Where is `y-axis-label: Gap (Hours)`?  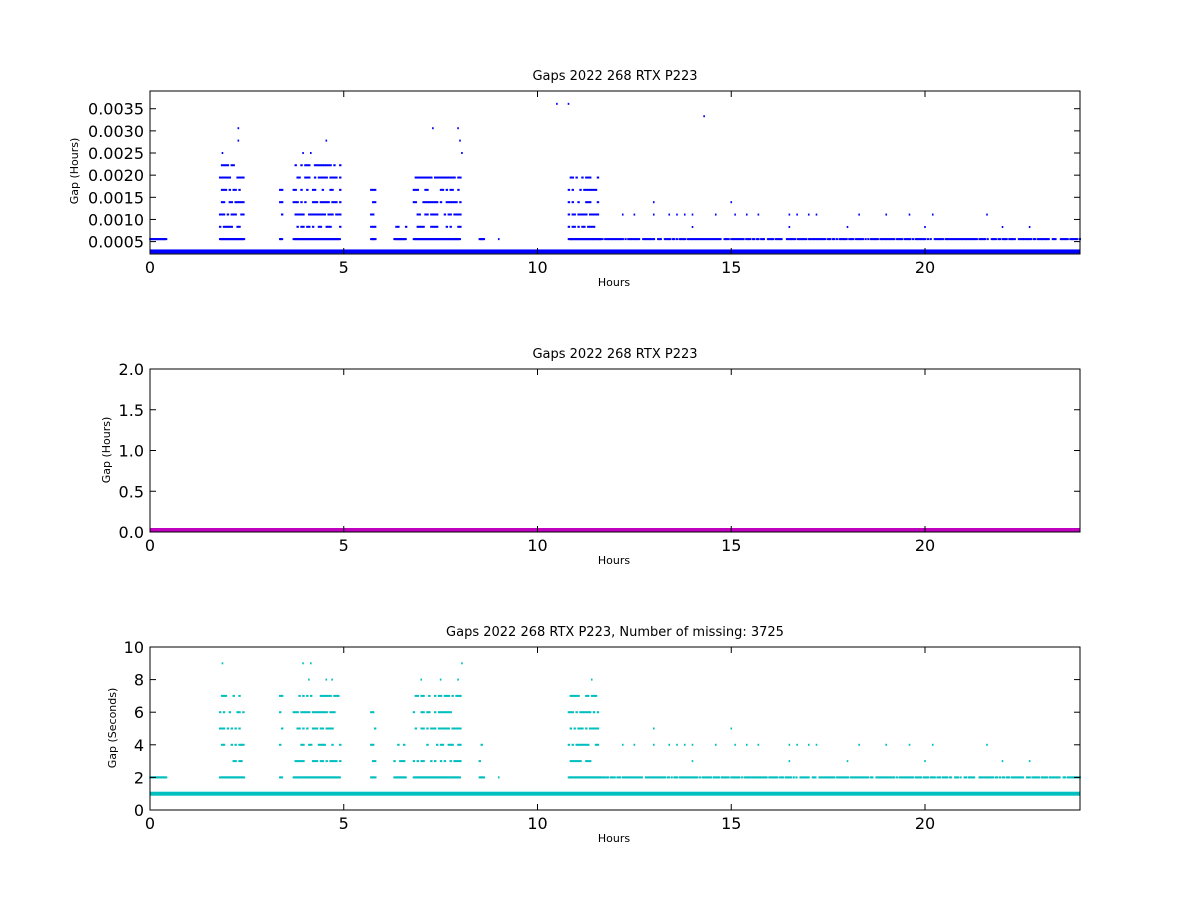
y-axis-label: Gap (Hours) is located at coordinates (74, 171).